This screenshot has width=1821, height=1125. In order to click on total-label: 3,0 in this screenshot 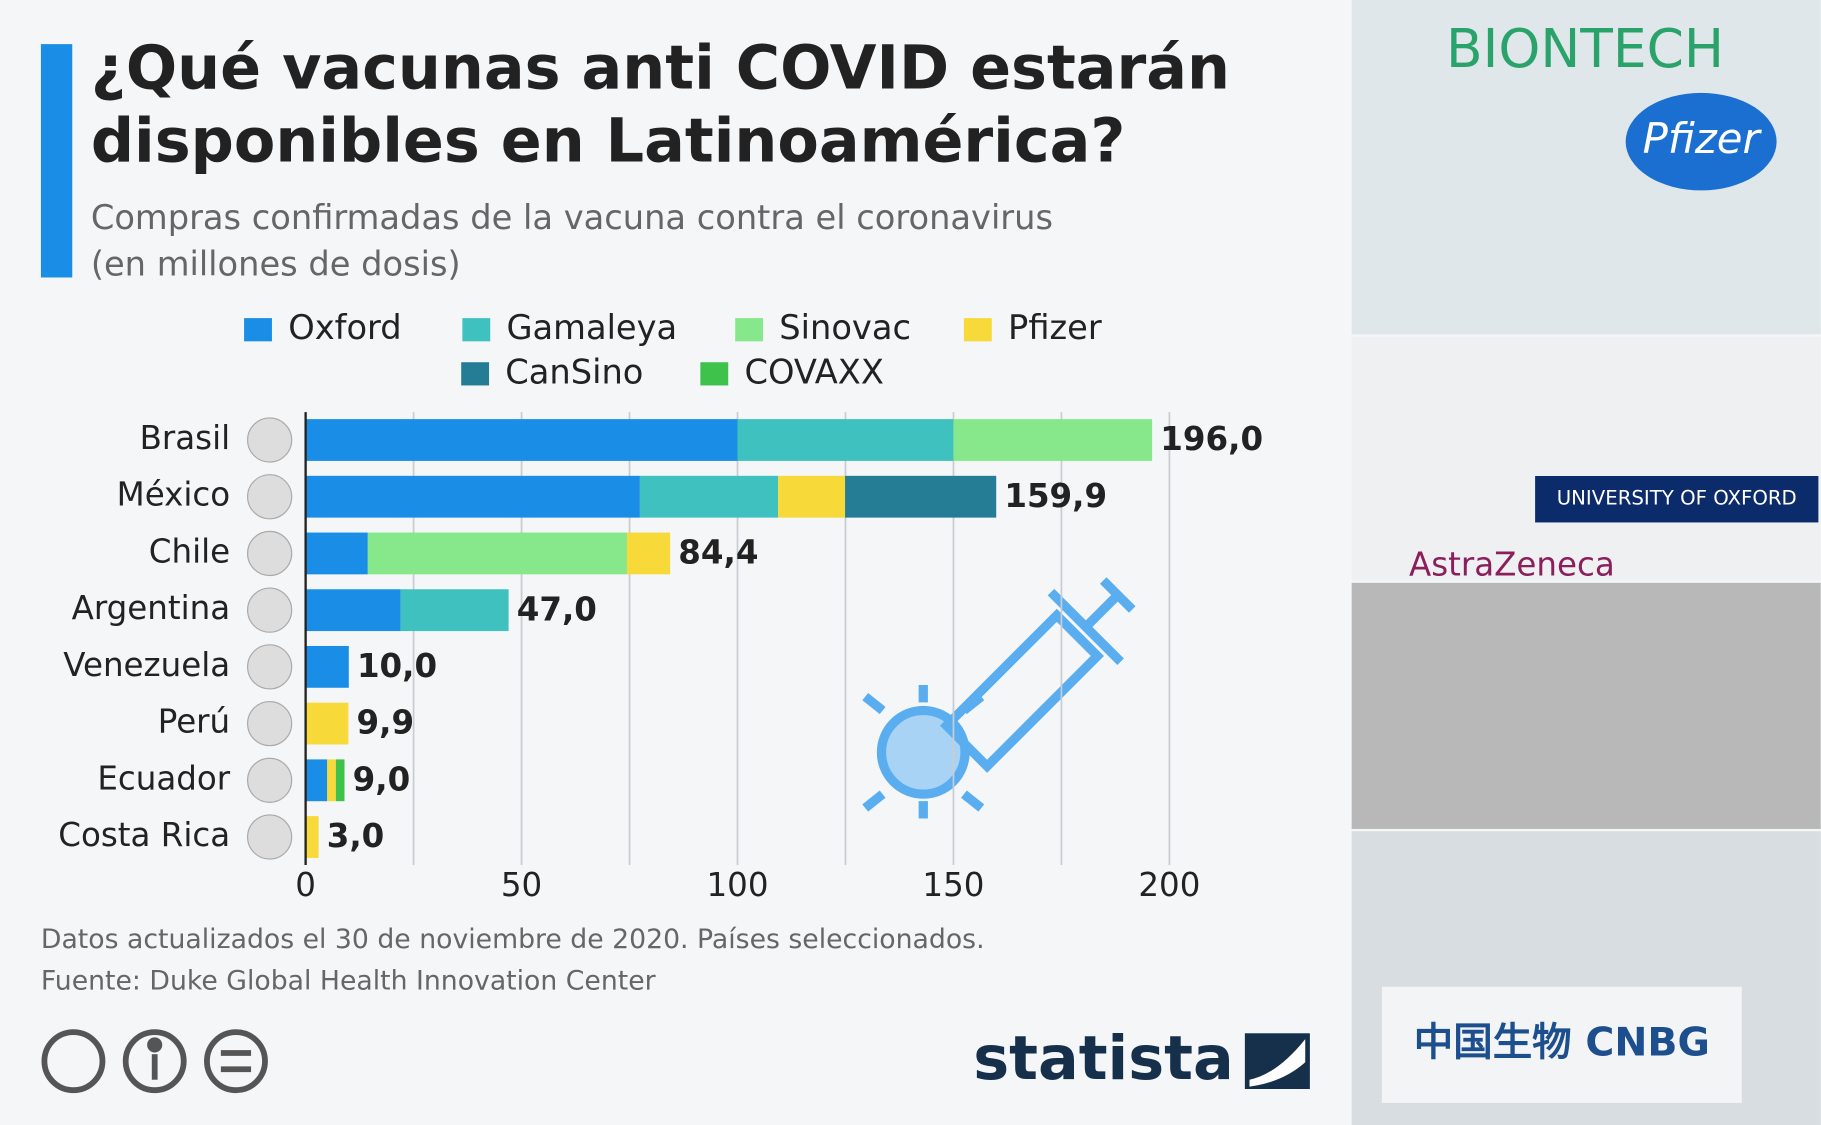, I will do `click(356, 836)`.